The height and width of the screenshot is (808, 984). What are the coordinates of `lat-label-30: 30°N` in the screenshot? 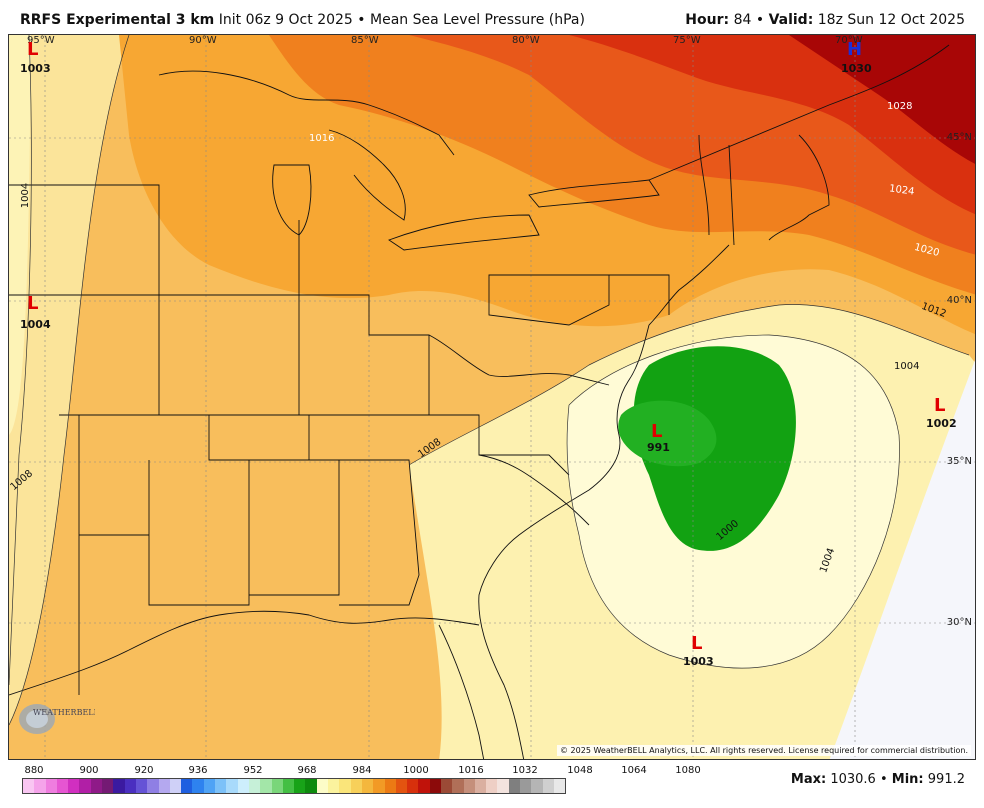 It's located at (959, 622).